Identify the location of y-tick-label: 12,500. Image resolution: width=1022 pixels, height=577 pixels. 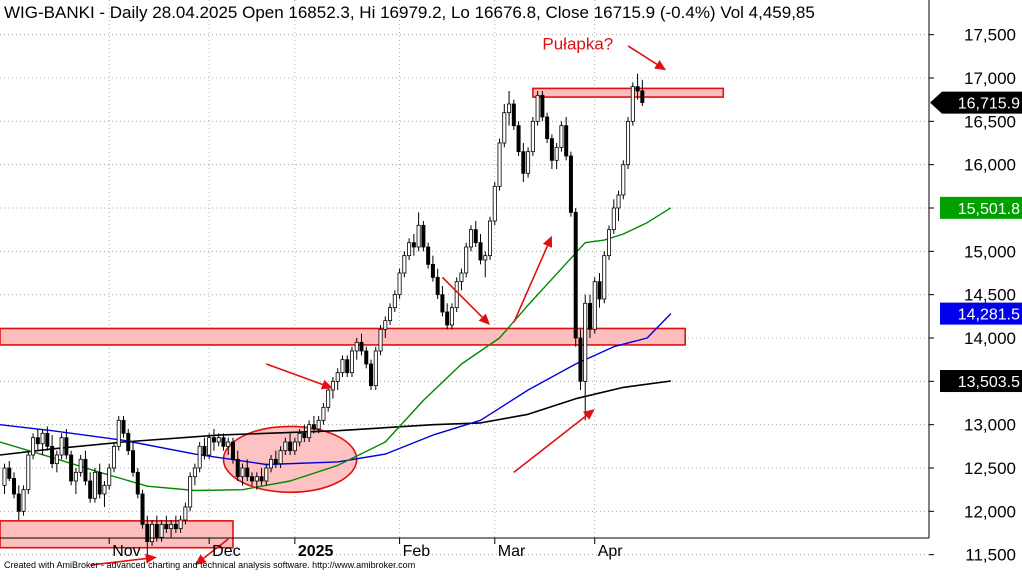
(990, 468).